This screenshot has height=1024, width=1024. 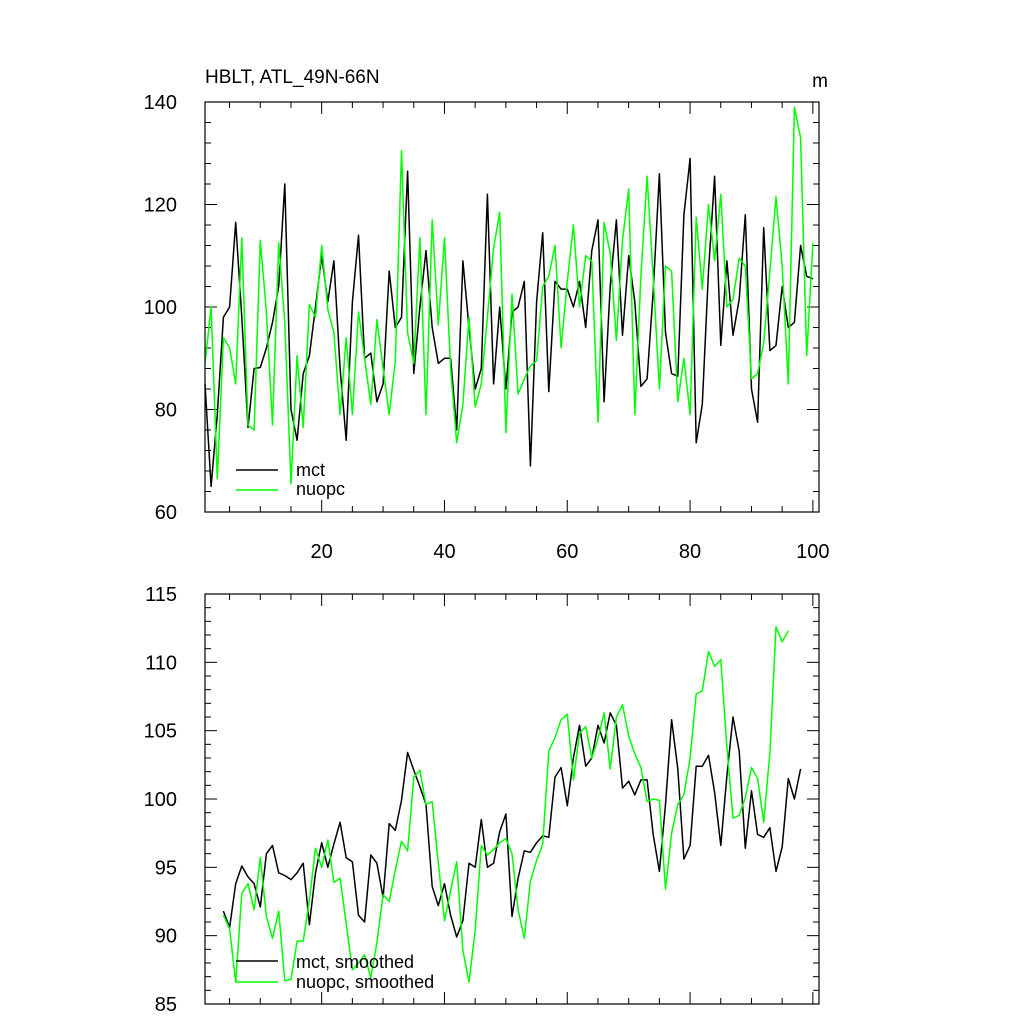 What do you see at coordinates (567, 552) in the screenshot?
I see `x-tick-label: 60` at bounding box center [567, 552].